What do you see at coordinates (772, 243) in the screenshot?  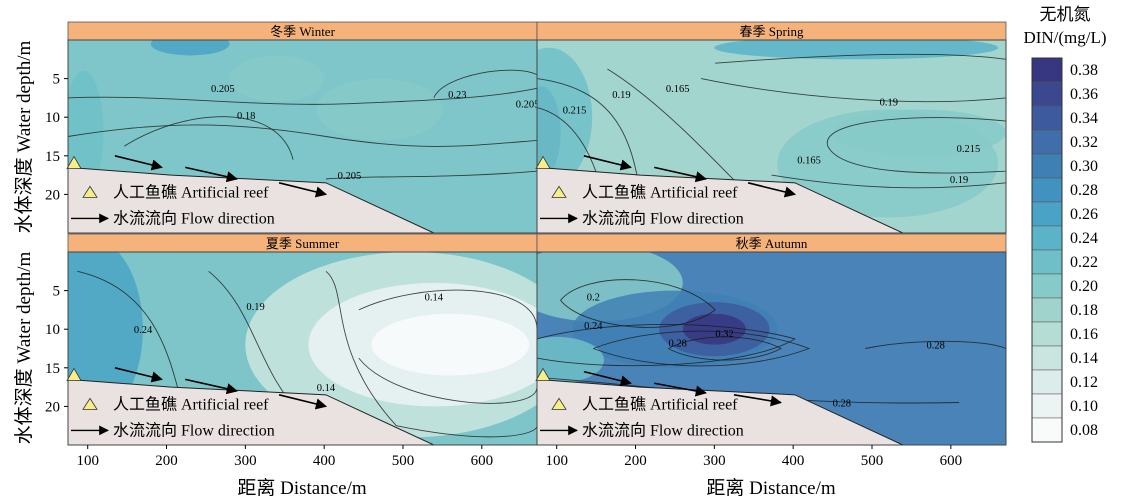 I see `panel-title: 秋季 Autumn` at bounding box center [772, 243].